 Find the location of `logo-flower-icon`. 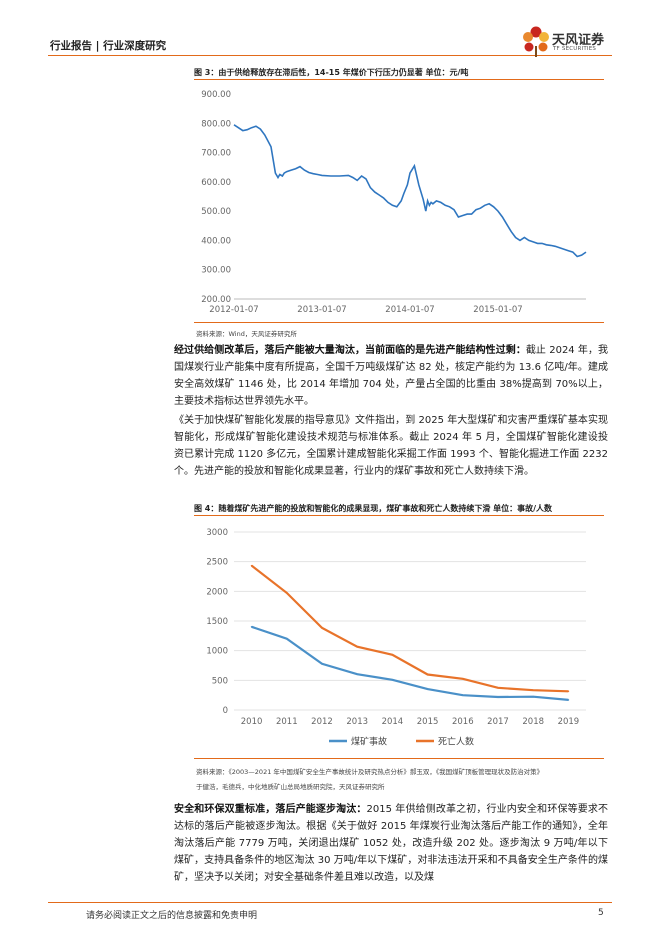

logo-flower-icon is located at coordinates (536, 41).